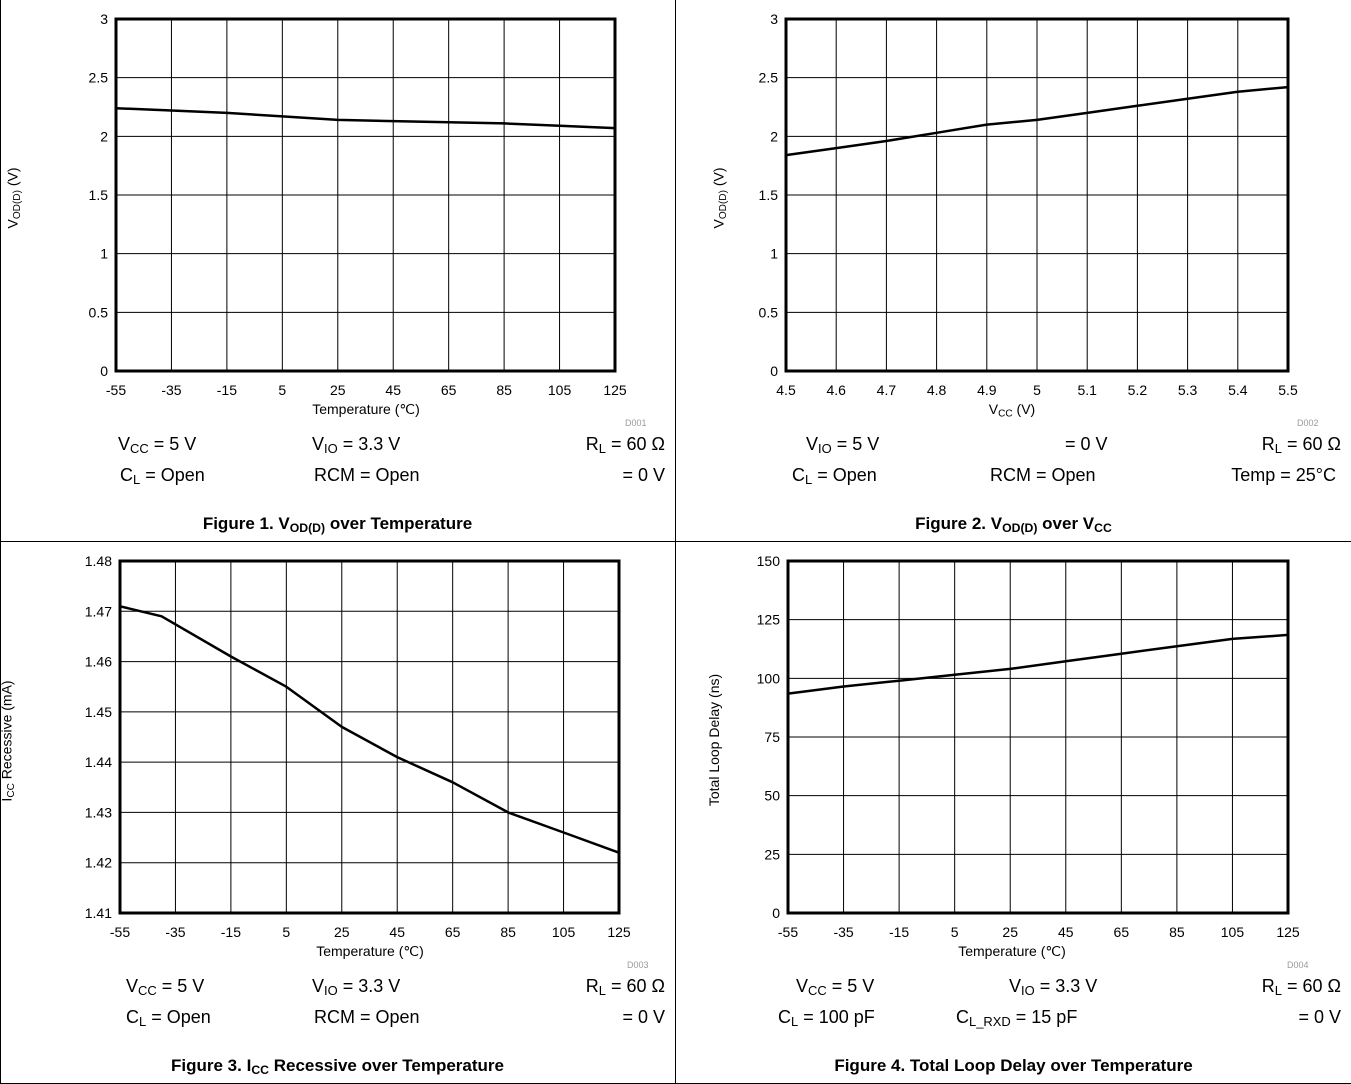 The width and height of the screenshot is (1351, 1084). I want to click on y-tick-label: 50, so click(772, 796).